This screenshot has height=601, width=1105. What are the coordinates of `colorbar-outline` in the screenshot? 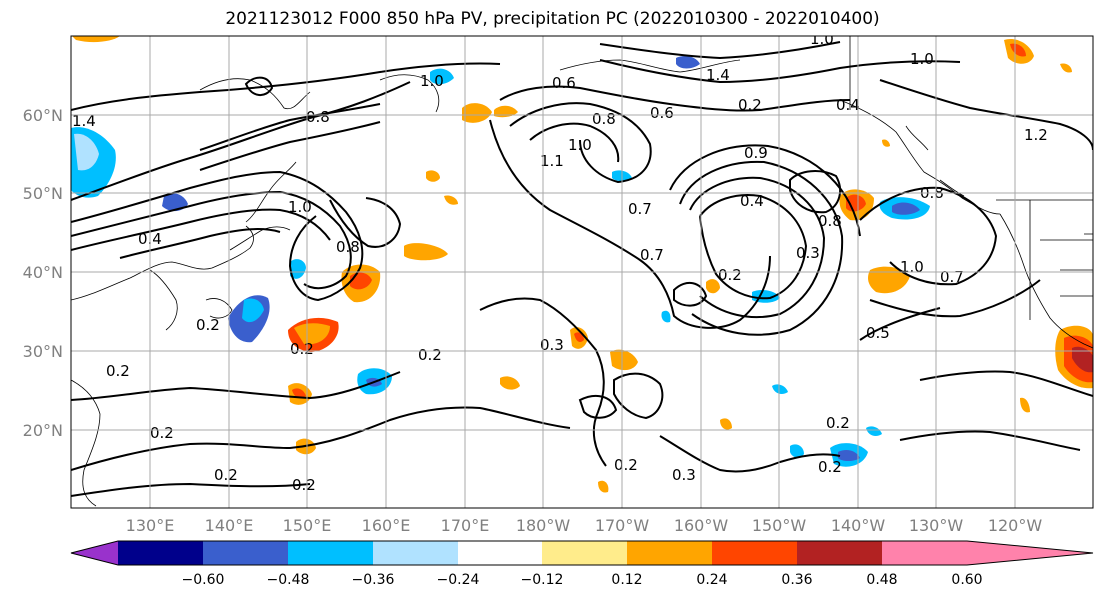 It's located at (582, 553).